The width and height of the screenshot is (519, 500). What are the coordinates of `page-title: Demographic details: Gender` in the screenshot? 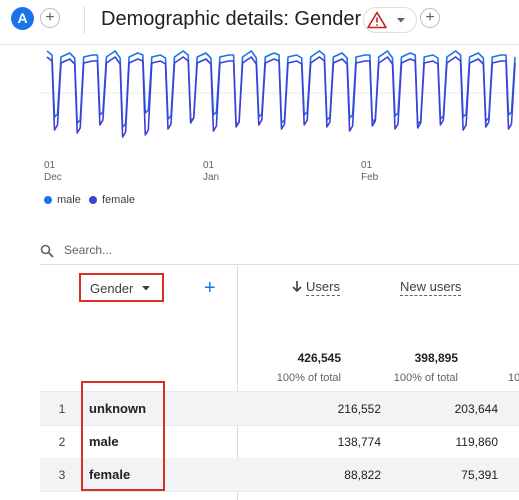 It's located at (231, 19).